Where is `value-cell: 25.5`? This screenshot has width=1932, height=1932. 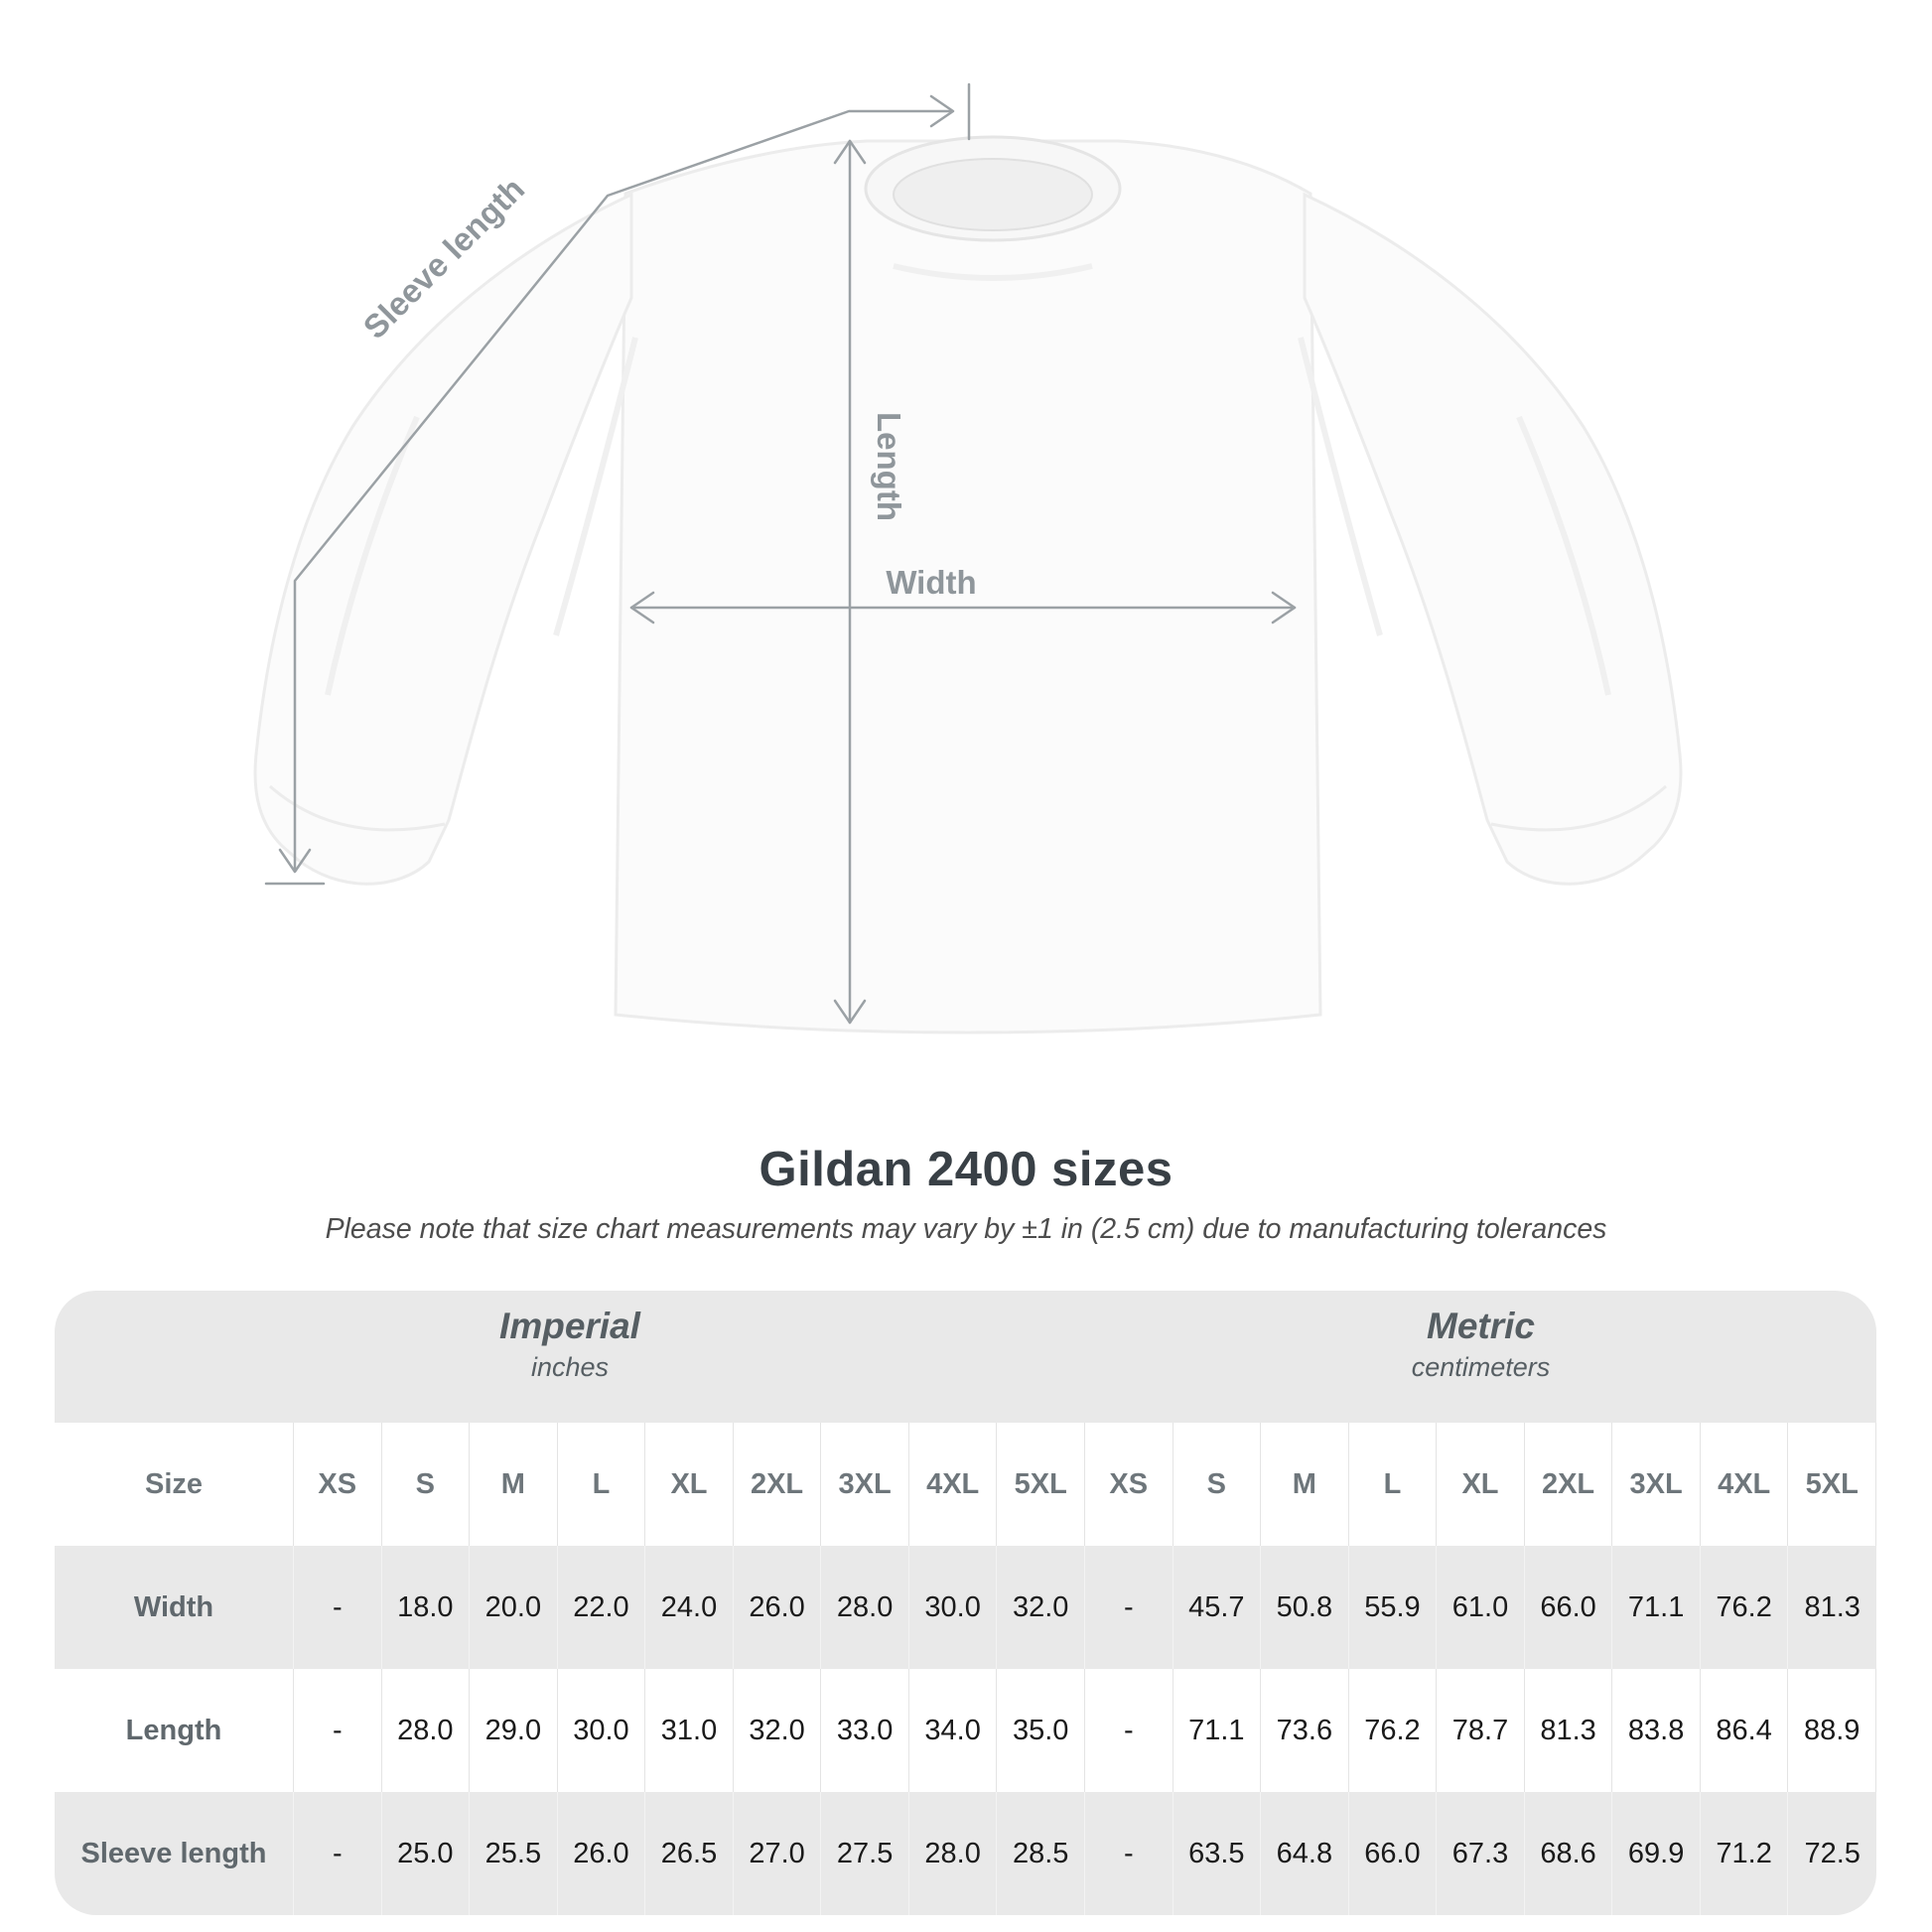
value-cell: 25.5 is located at coordinates (514, 1854).